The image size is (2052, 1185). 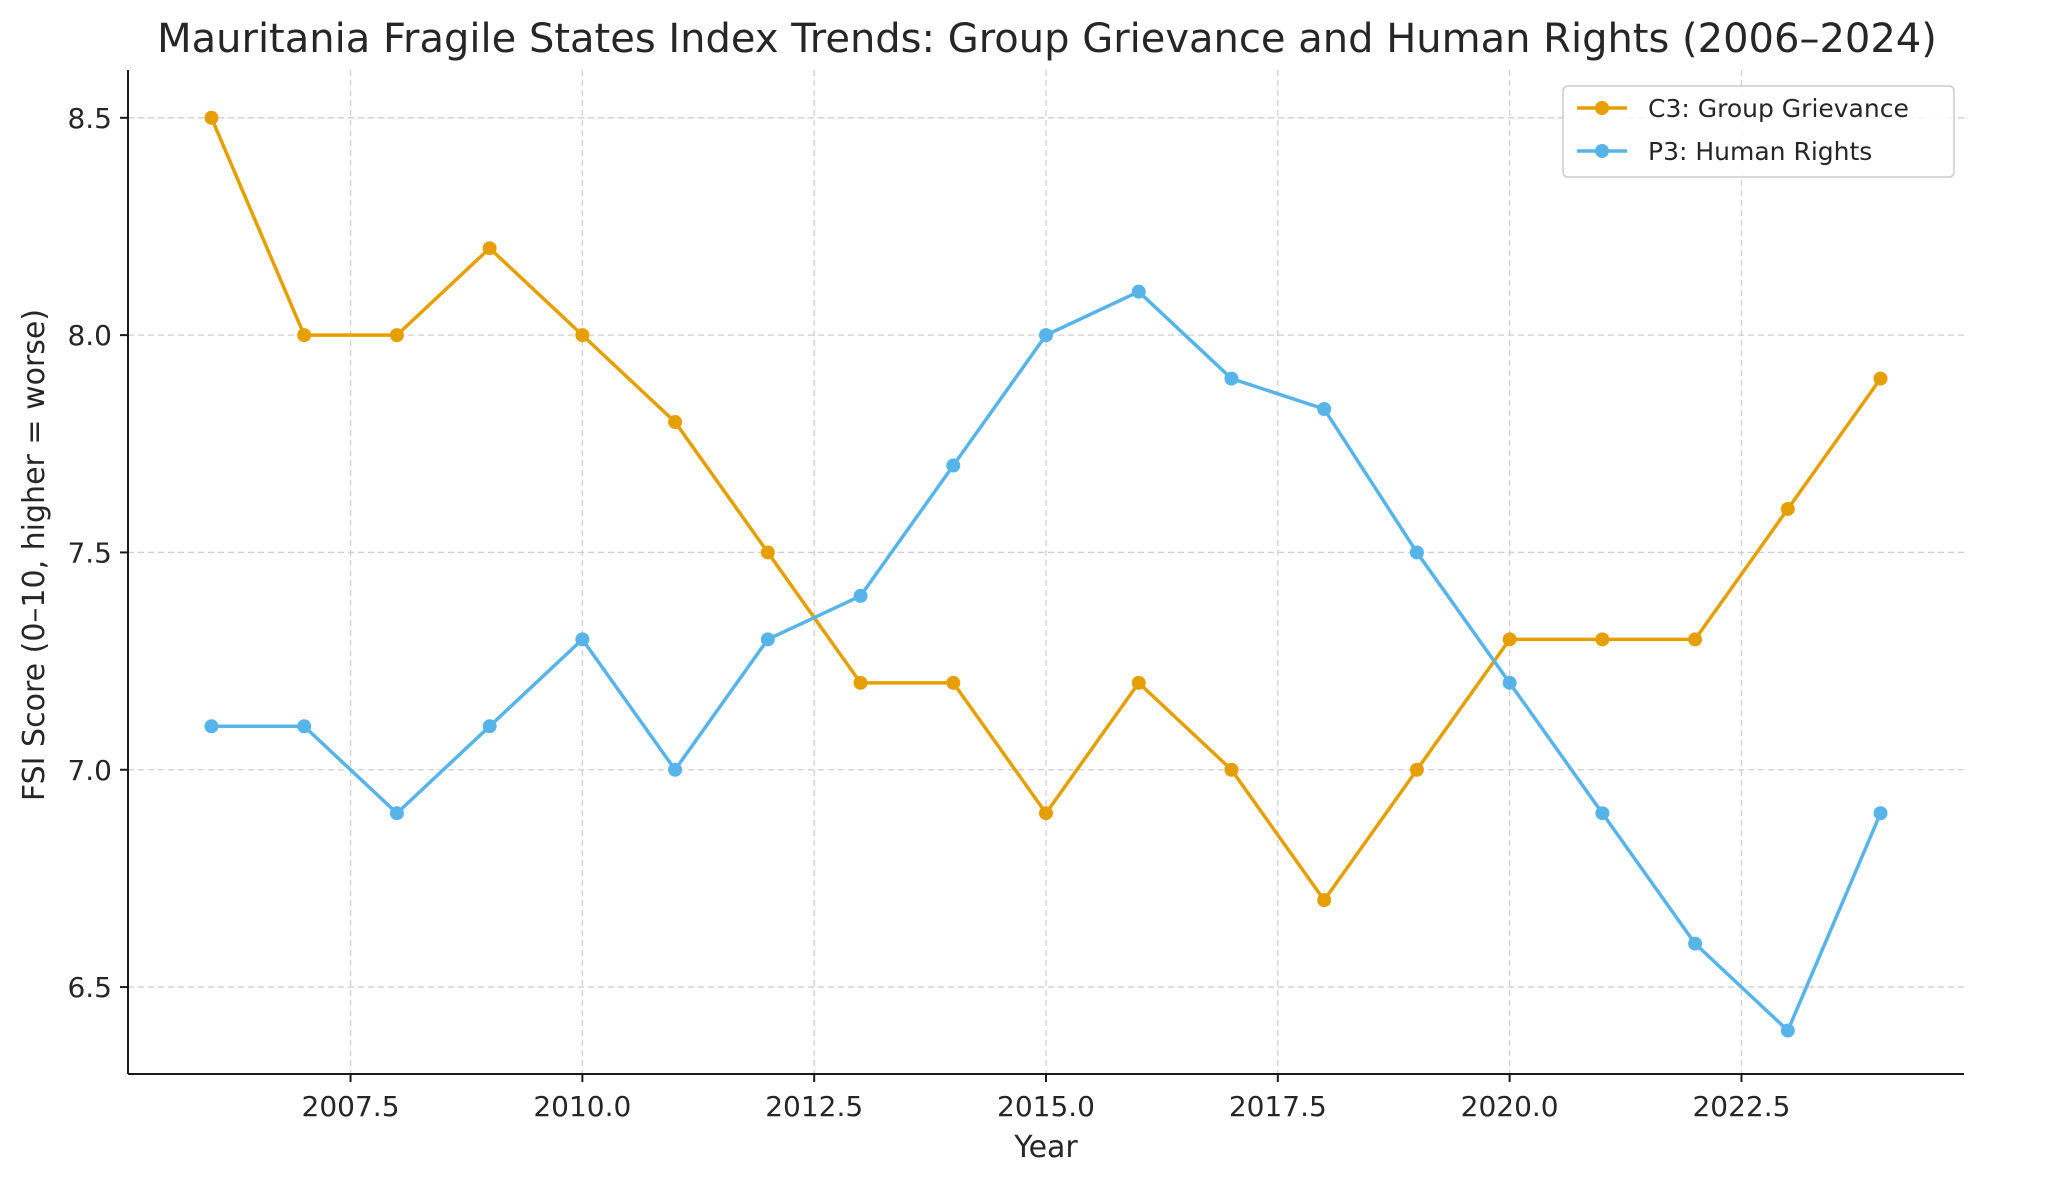 I want to click on x-tick-label: 2012.5, so click(x=814, y=1106).